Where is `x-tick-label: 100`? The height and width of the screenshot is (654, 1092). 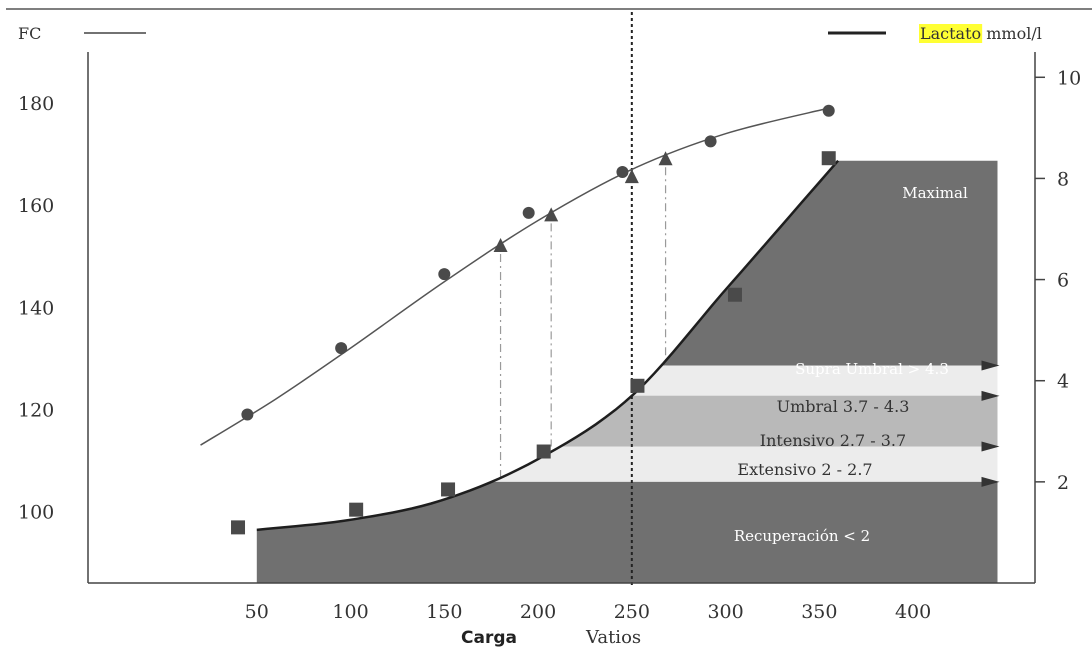
x-tick-label: 100 is located at coordinates (350, 612).